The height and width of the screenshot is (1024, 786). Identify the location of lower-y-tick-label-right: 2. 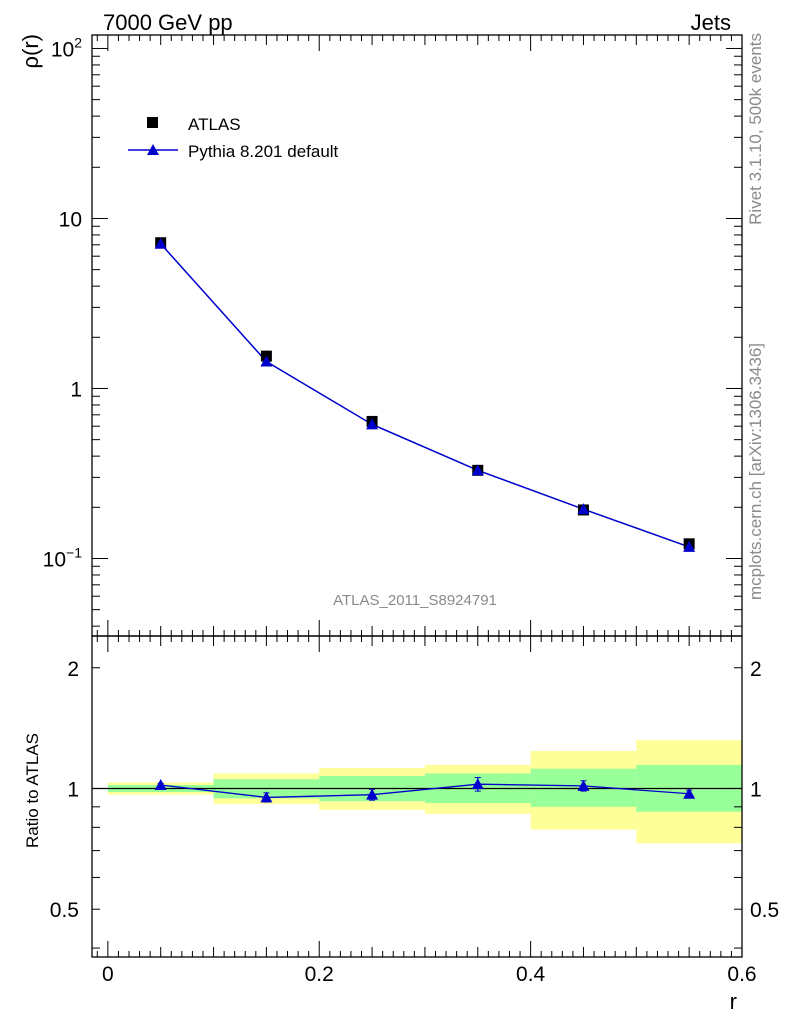
(756, 669).